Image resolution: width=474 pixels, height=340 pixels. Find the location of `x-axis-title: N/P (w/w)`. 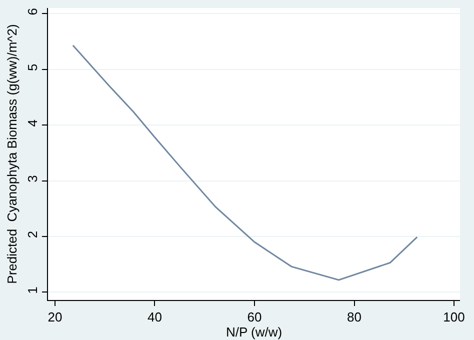

x-axis-title: N/P (w/w) is located at coordinates (254, 332).